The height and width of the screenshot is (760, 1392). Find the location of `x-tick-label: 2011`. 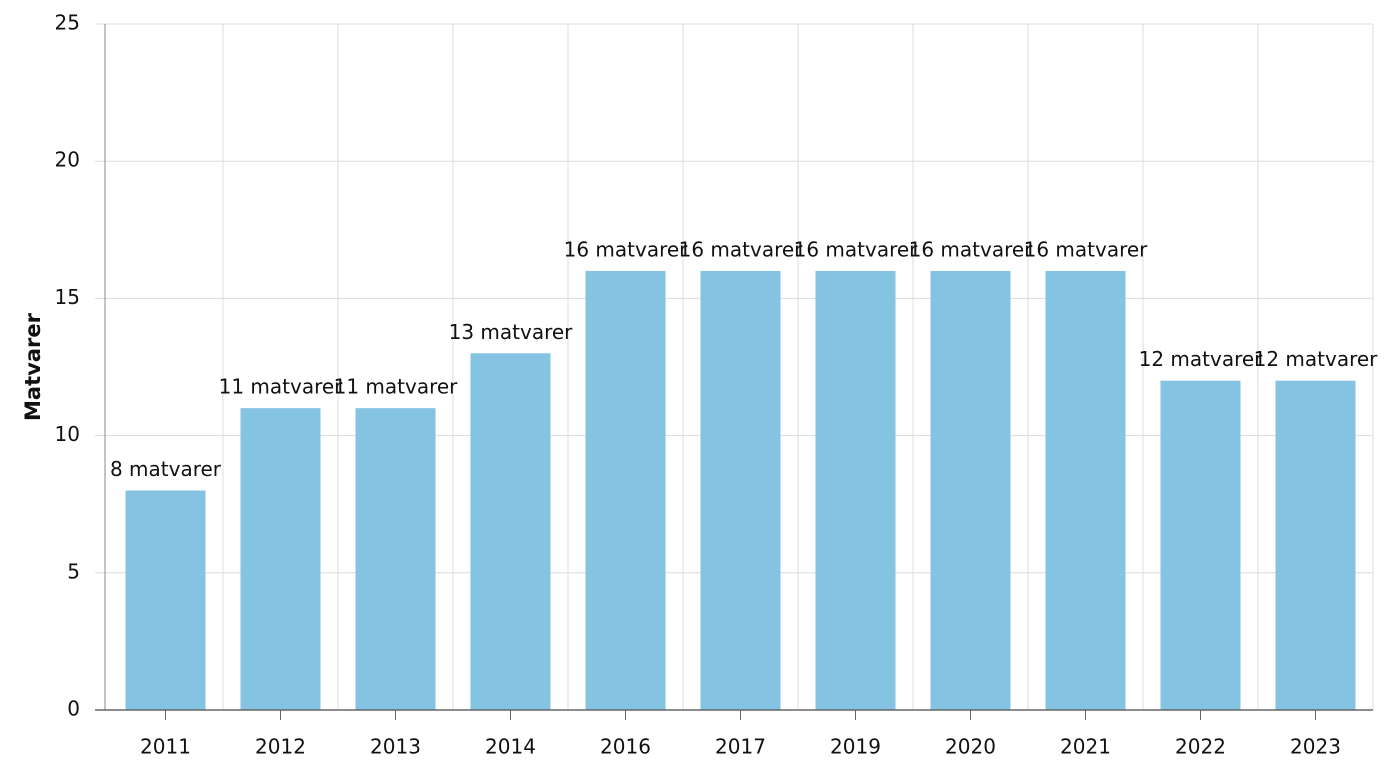

x-tick-label: 2011 is located at coordinates (165, 747).